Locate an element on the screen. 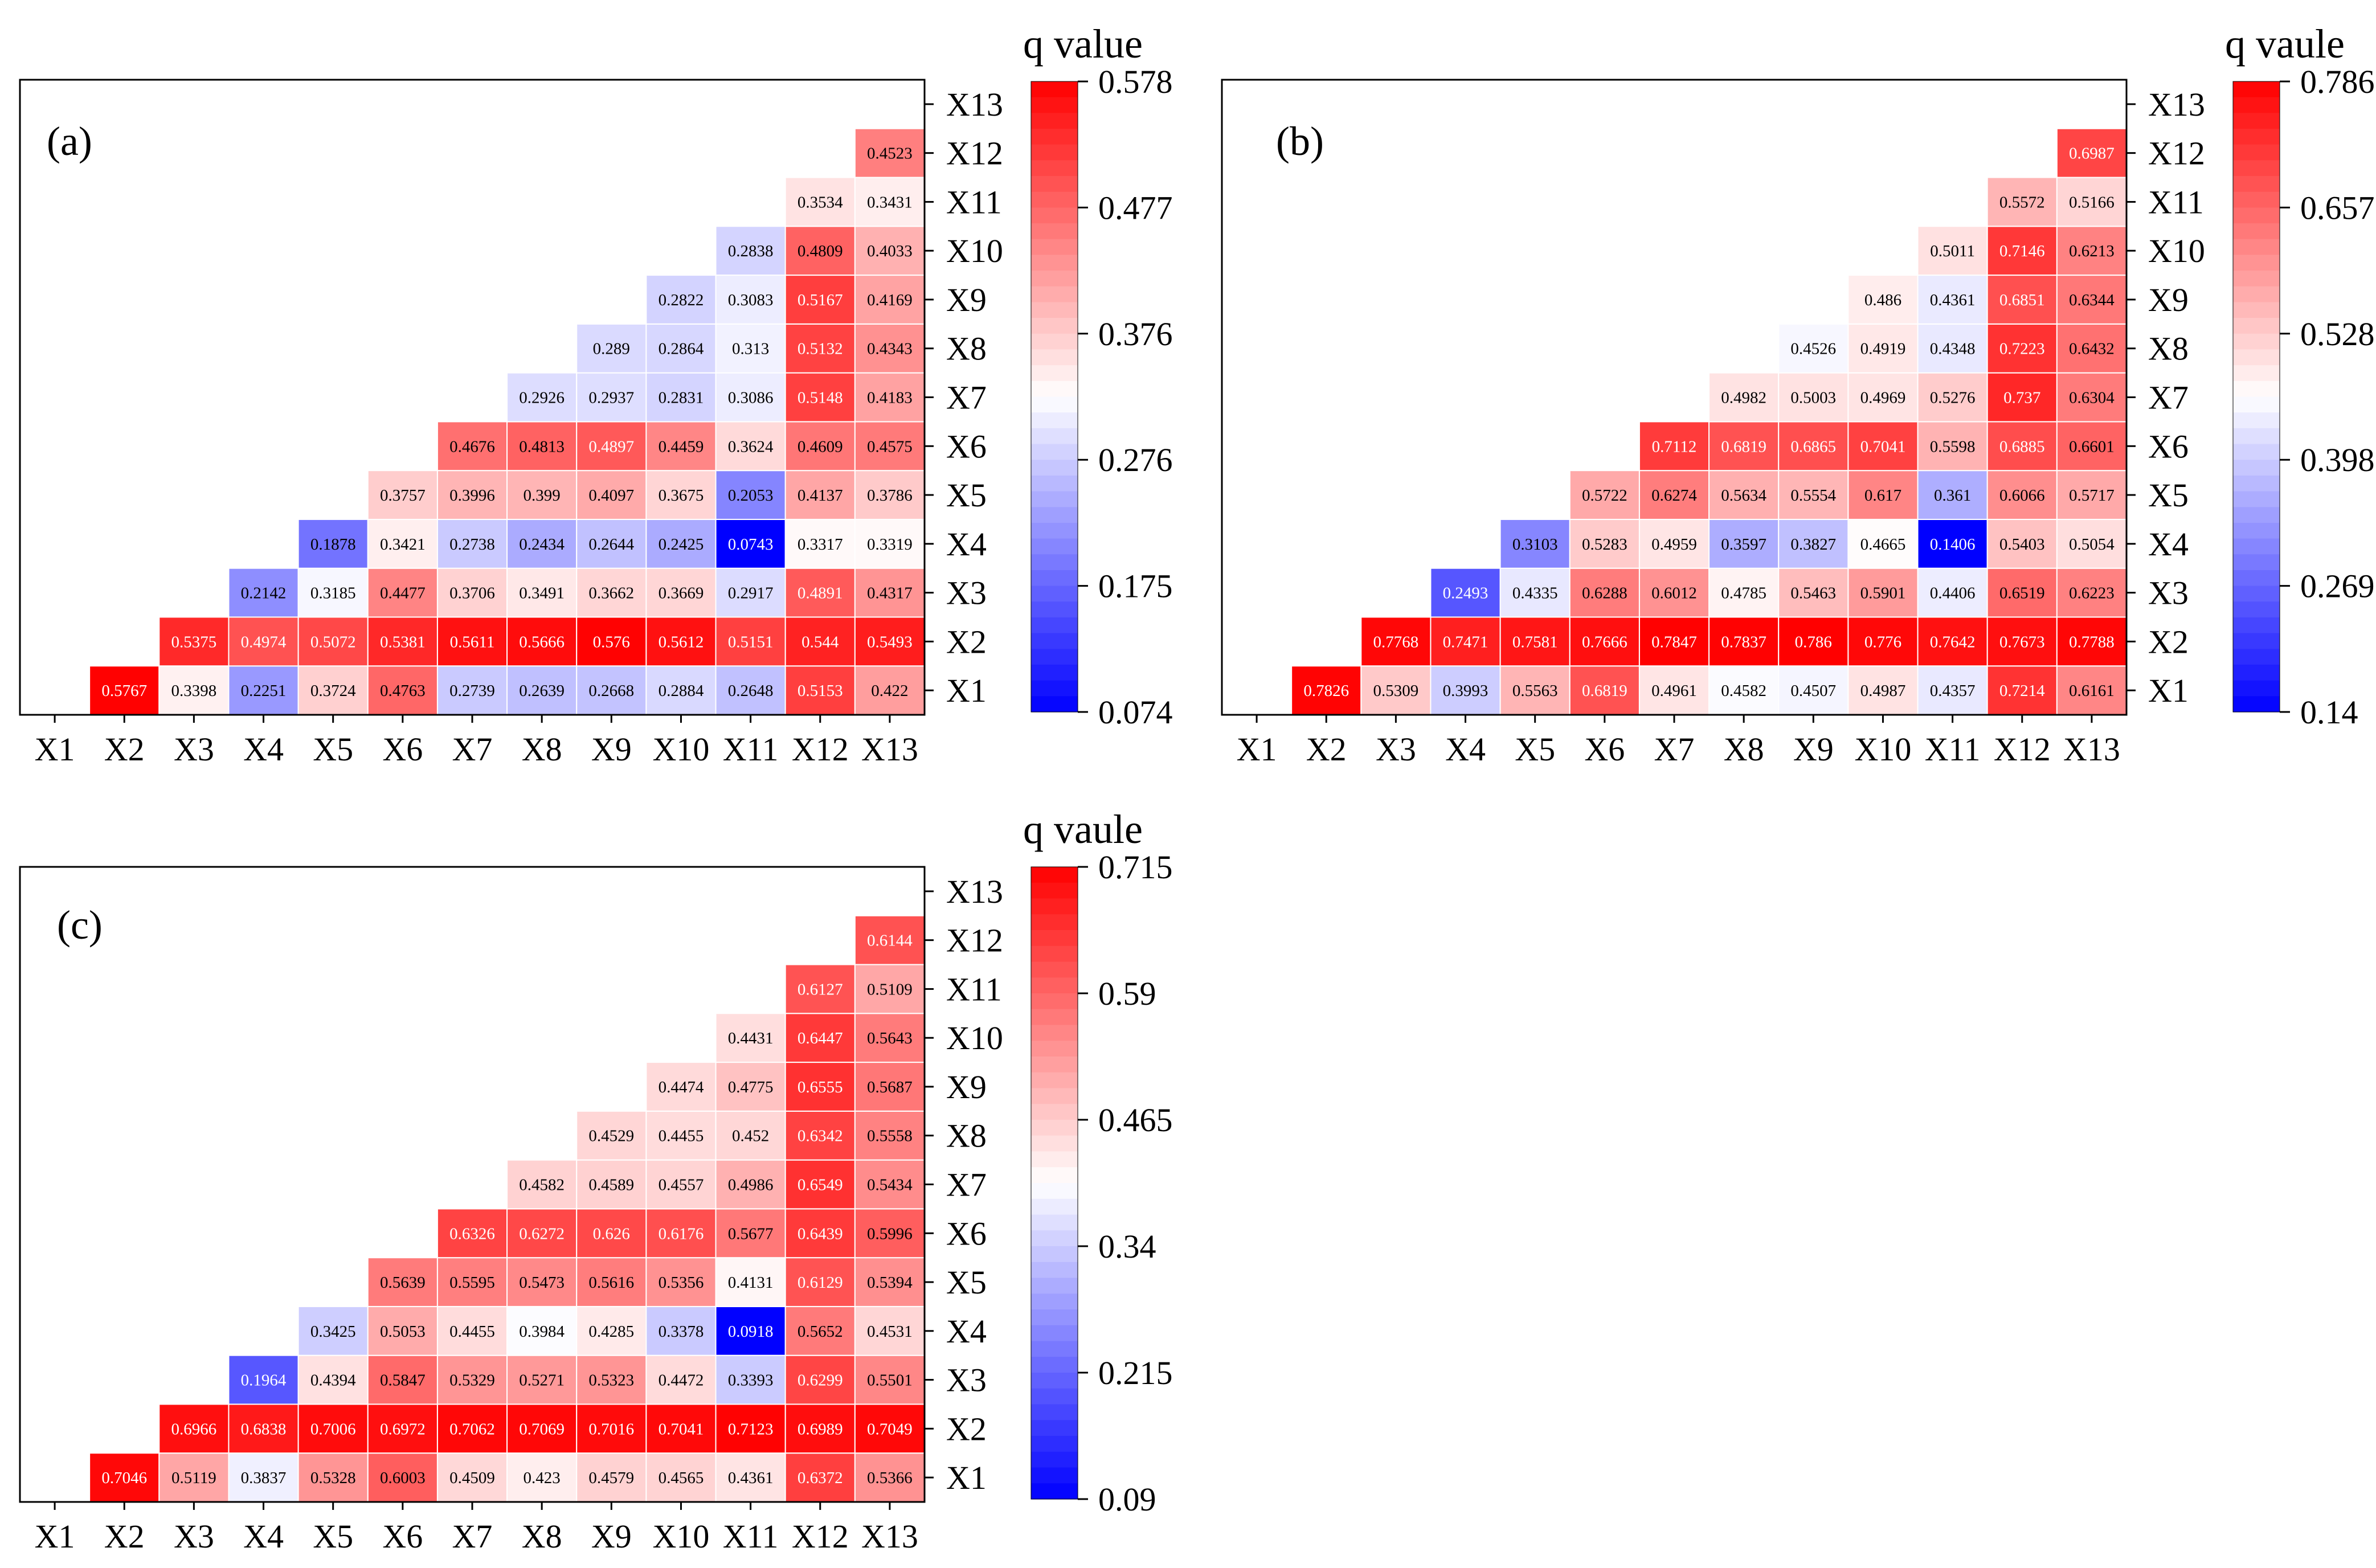  cell-value-label: 0.4455 is located at coordinates (681, 1136).